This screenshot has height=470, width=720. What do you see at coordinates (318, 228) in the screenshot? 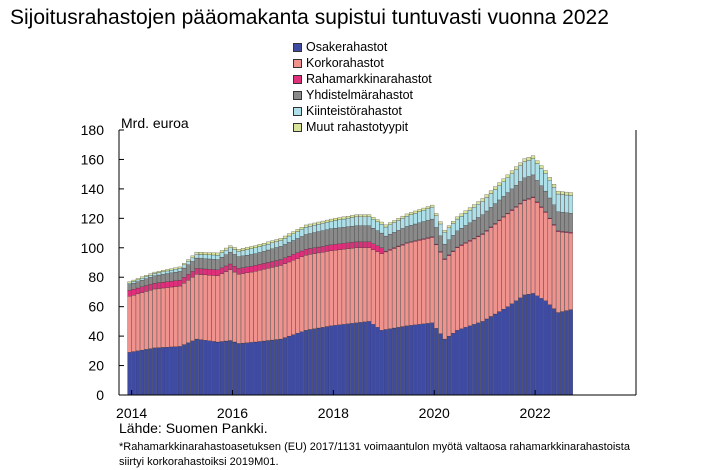
I see `bar-segment-kiinteistörahastot-2017-09` at bounding box center [318, 228].